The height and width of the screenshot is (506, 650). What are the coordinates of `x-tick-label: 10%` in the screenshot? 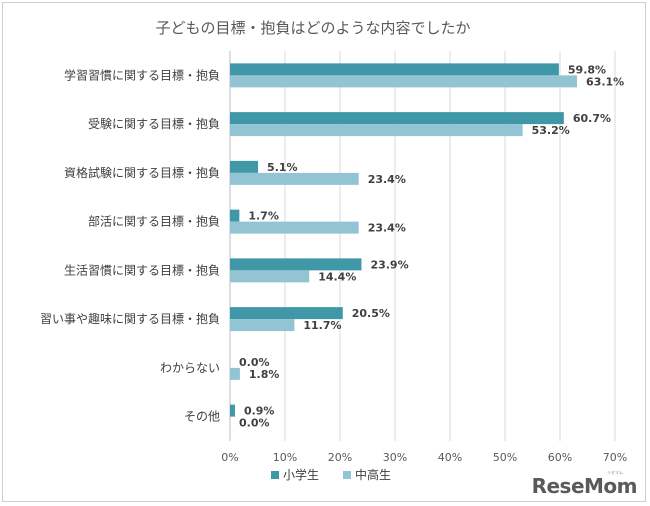 It's located at (285, 457).